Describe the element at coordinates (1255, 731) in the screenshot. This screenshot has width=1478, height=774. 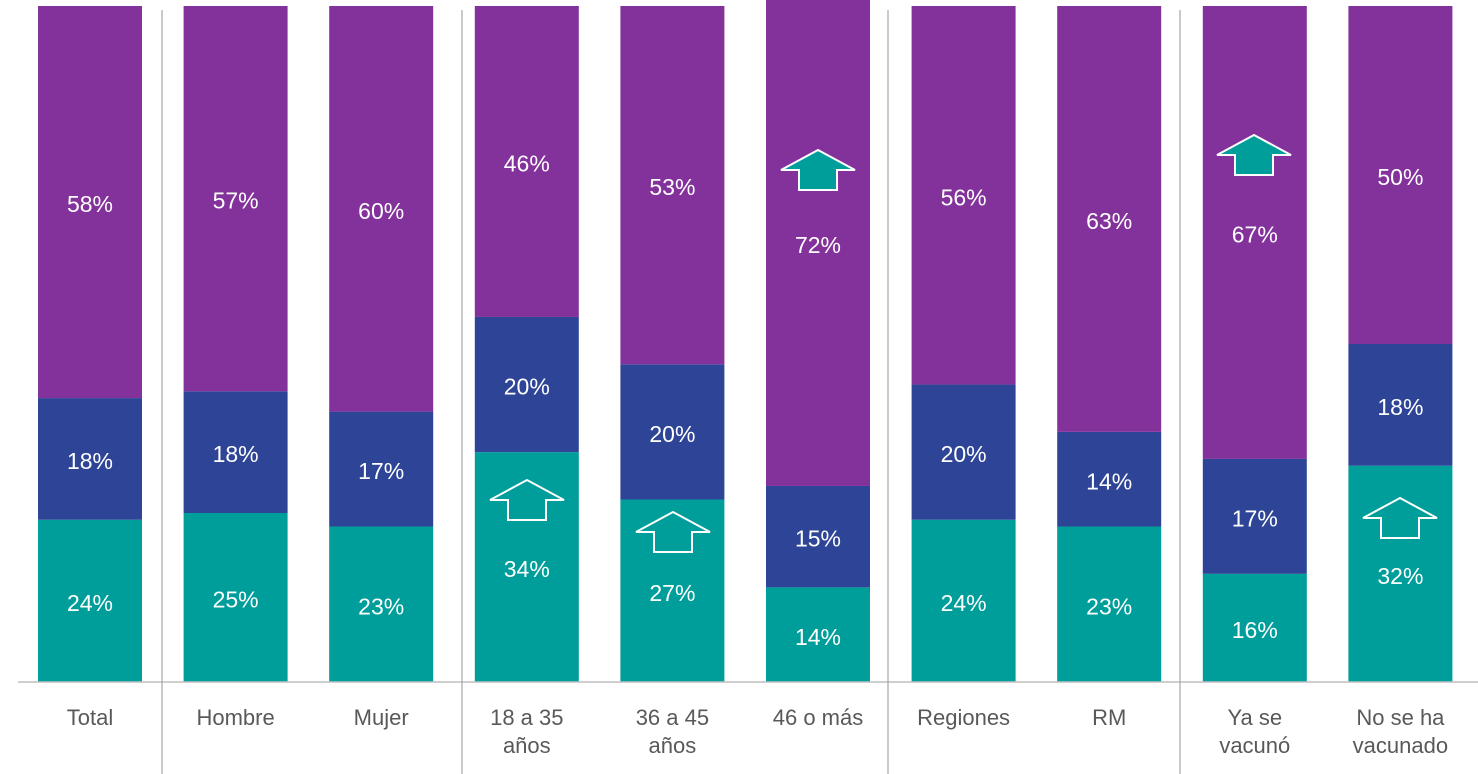
I see `x-tick-label: Ya se vacunó` at that location.